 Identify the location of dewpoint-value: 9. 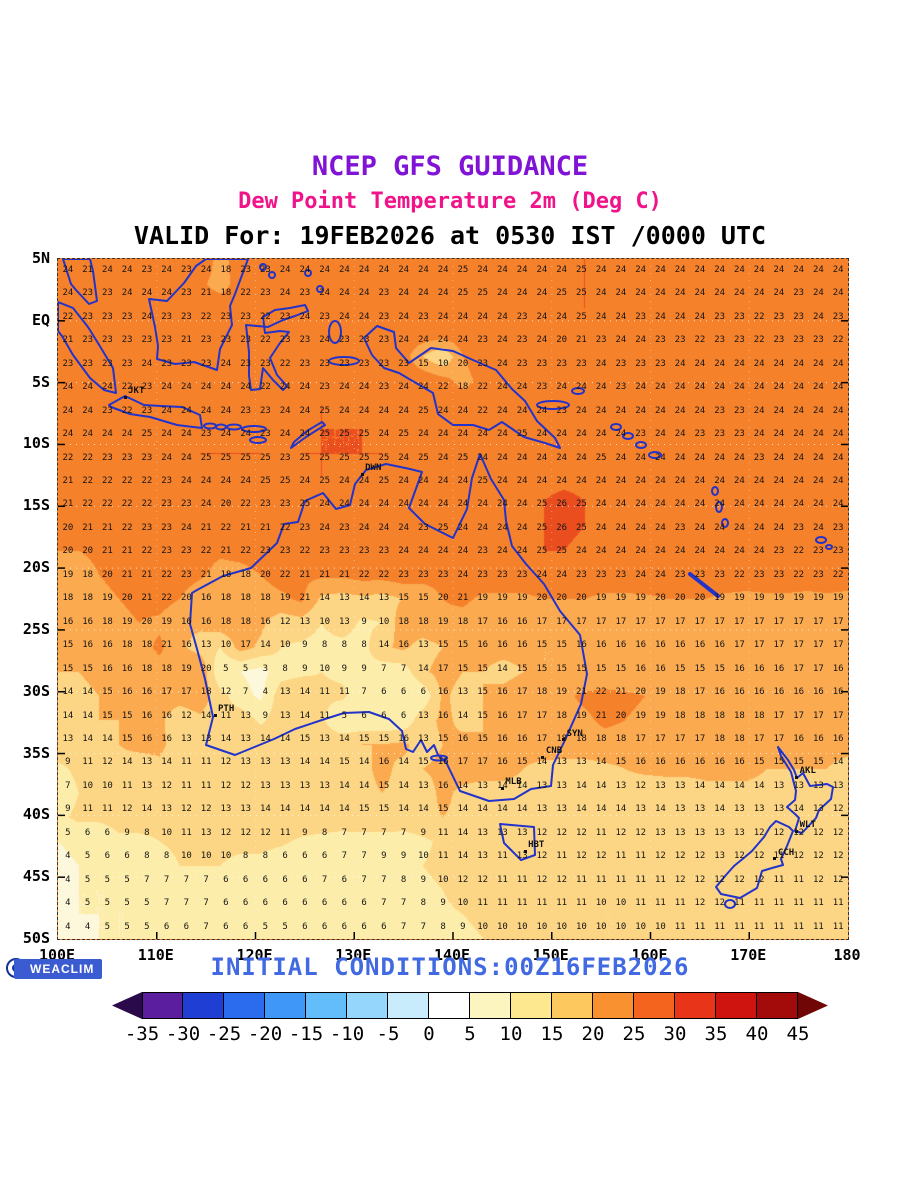
(68, 762).